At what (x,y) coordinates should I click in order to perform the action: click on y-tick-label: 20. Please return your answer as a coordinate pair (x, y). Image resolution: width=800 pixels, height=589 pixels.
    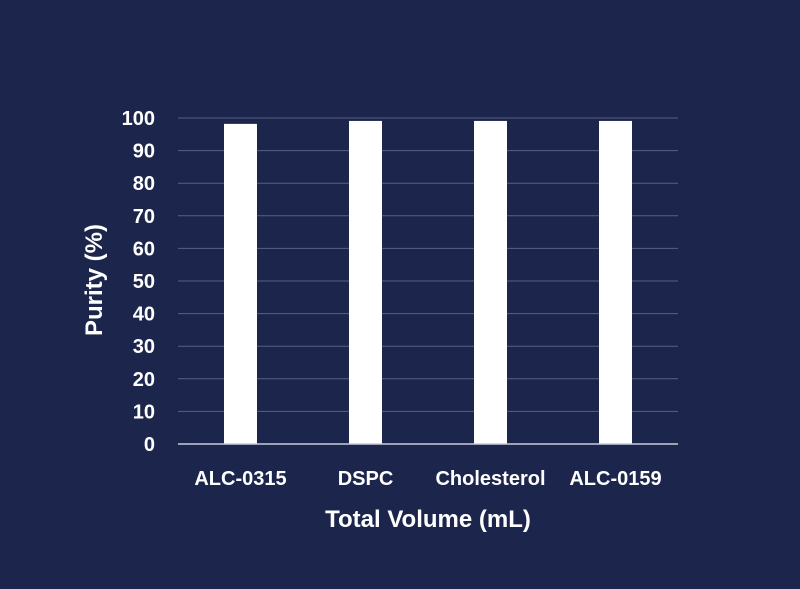
    Looking at the image, I should click on (144, 380).